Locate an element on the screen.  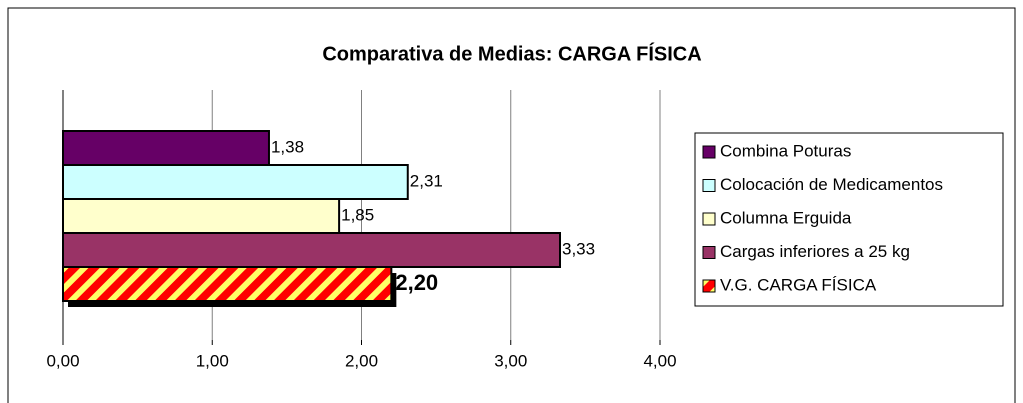
legend-label: Colocación de Medicamentos is located at coordinates (831, 184).